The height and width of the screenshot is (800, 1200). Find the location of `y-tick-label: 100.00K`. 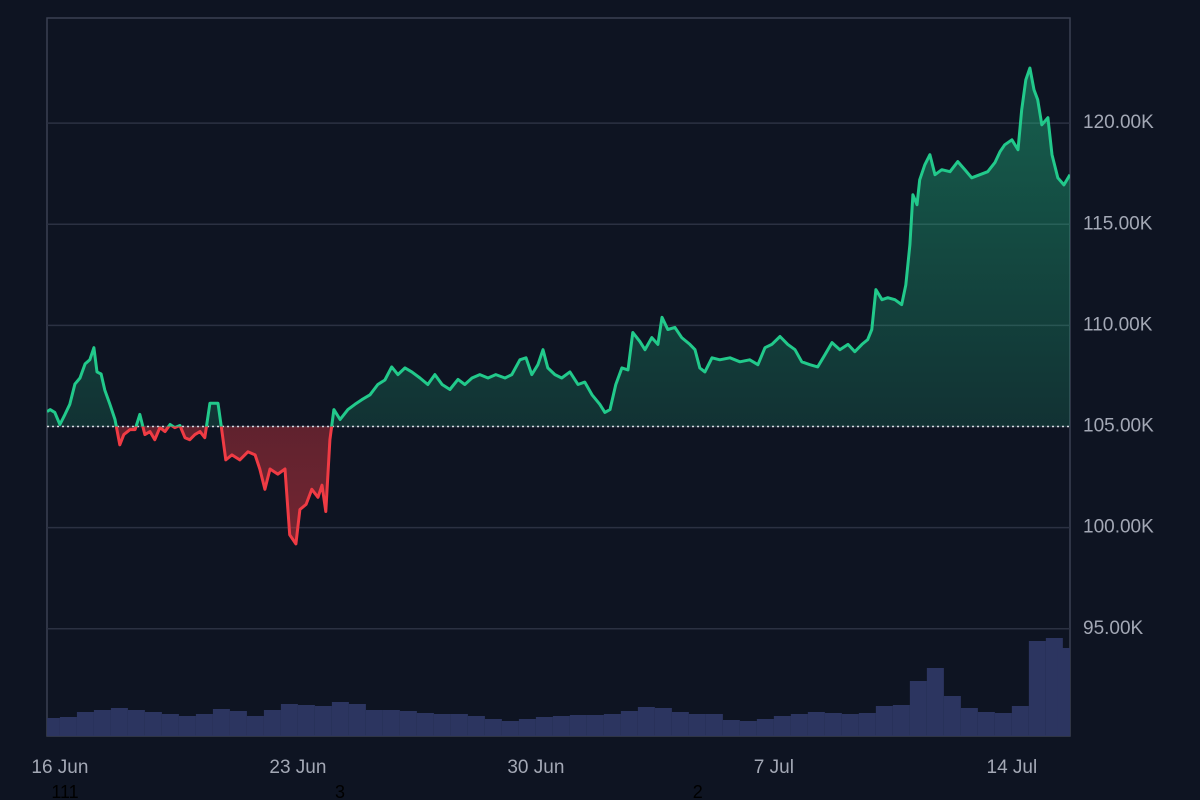

y-tick-label: 100.00K is located at coordinates (1118, 527).